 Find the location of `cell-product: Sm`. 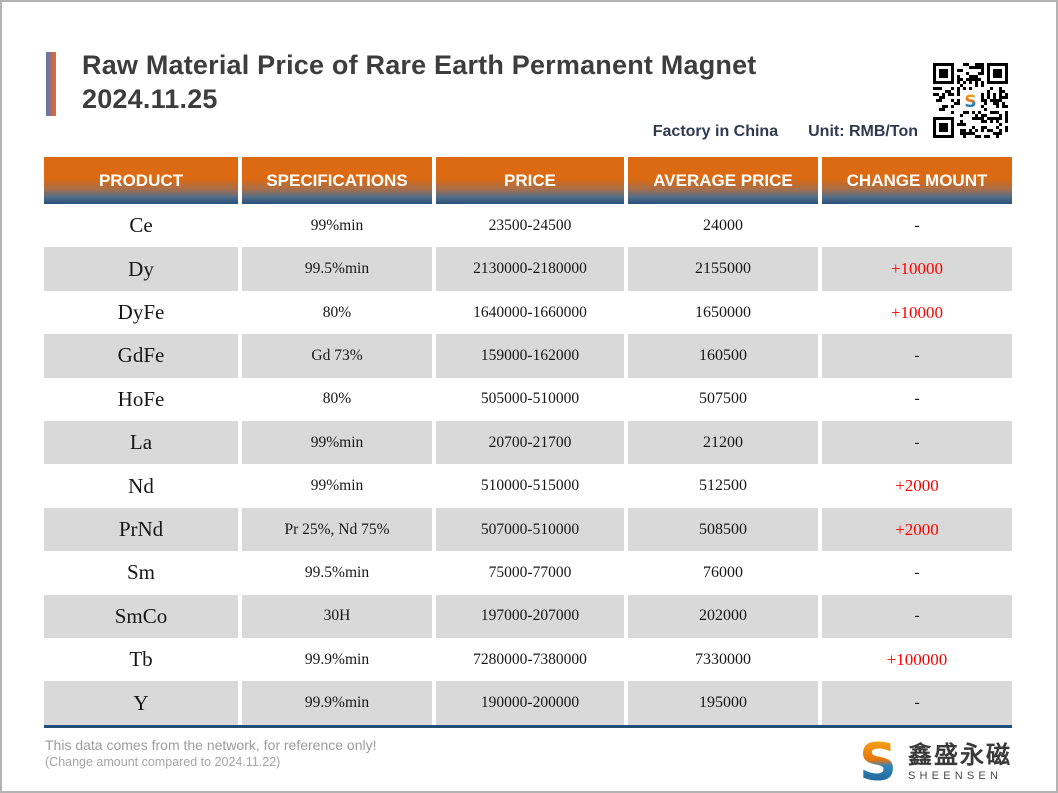

cell-product: Sm is located at coordinates (140, 572).